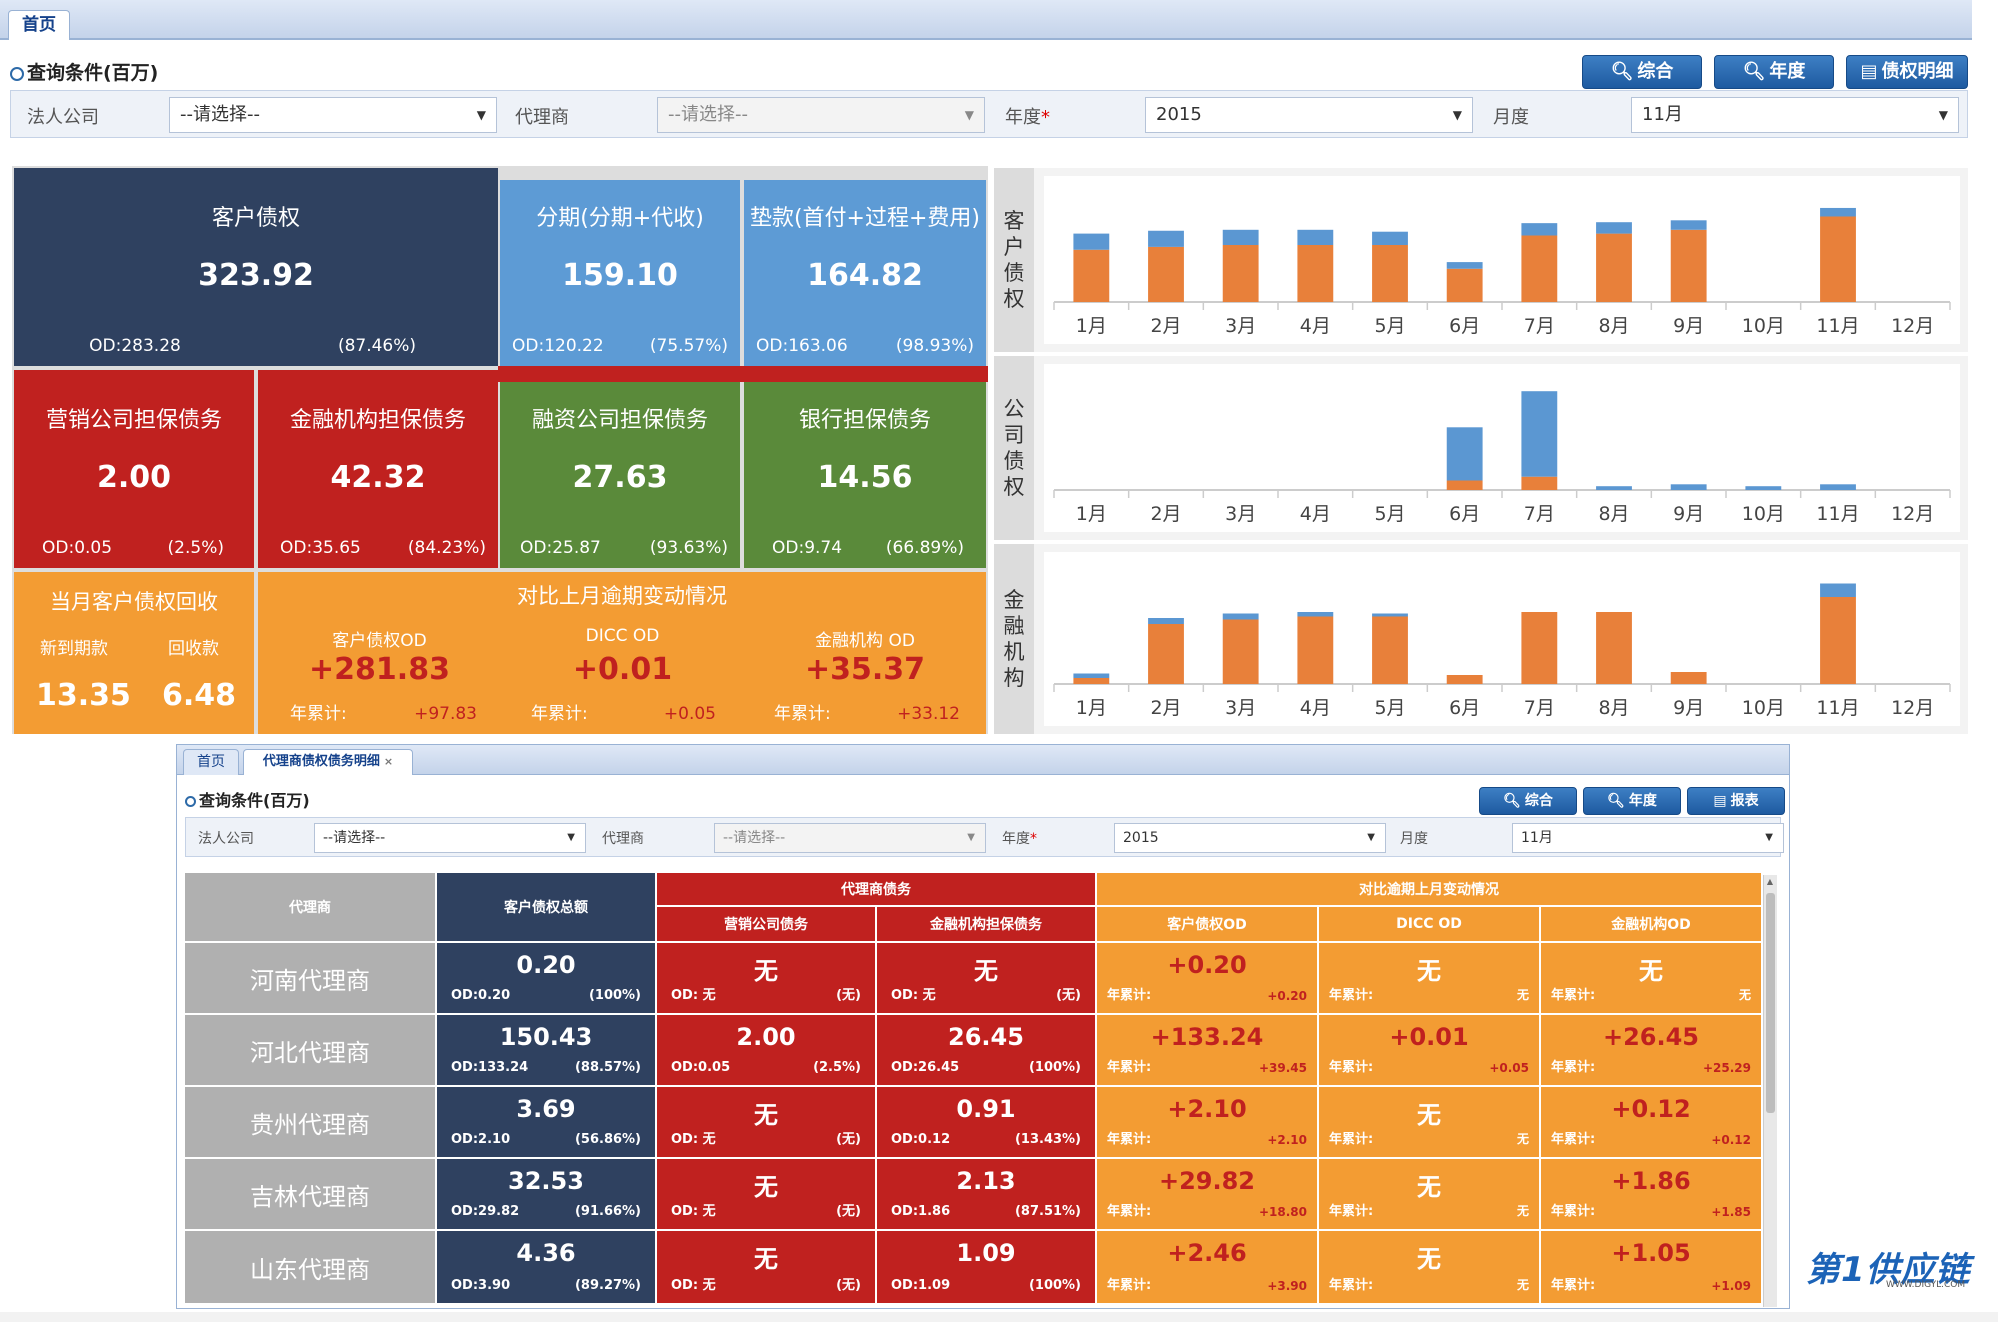  What do you see at coordinates (310, 1267) in the screenshot?
I see `agent-name-cell: 山东代理商` at bounding box center [310, 1267].